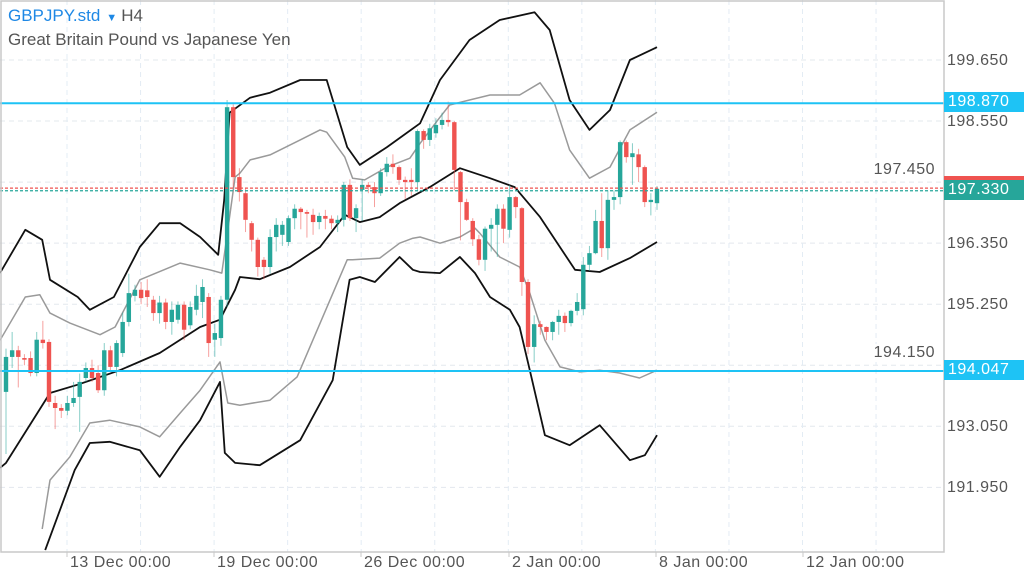 The height and width of the screenshot is (576, 1024). What do you see at coordinates (904, 170) in the screenshot?
I see `price-tick-label: 197.450` at bounding box center [904, 170].